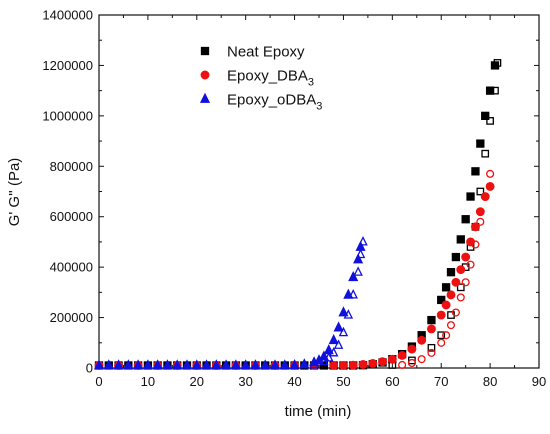  What do you see at coordinates (71, 317) in the screenshot?
I see `y-tick-label: 200000` at bounding box center [71, 317].